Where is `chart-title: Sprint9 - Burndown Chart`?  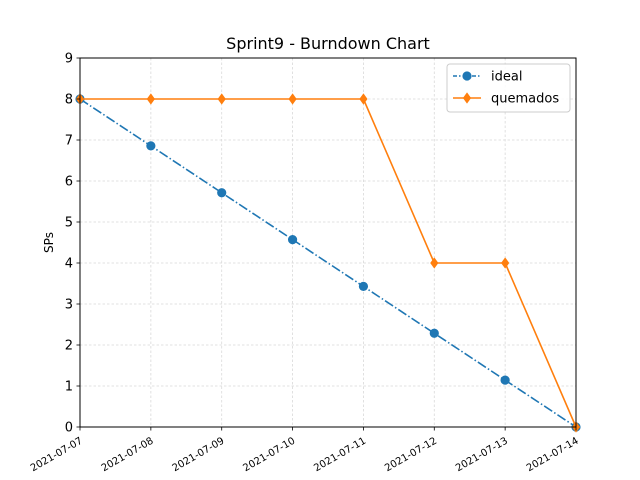
chart-title: Sprint9 - Burndown Chart is located at coordinates (328, 43).